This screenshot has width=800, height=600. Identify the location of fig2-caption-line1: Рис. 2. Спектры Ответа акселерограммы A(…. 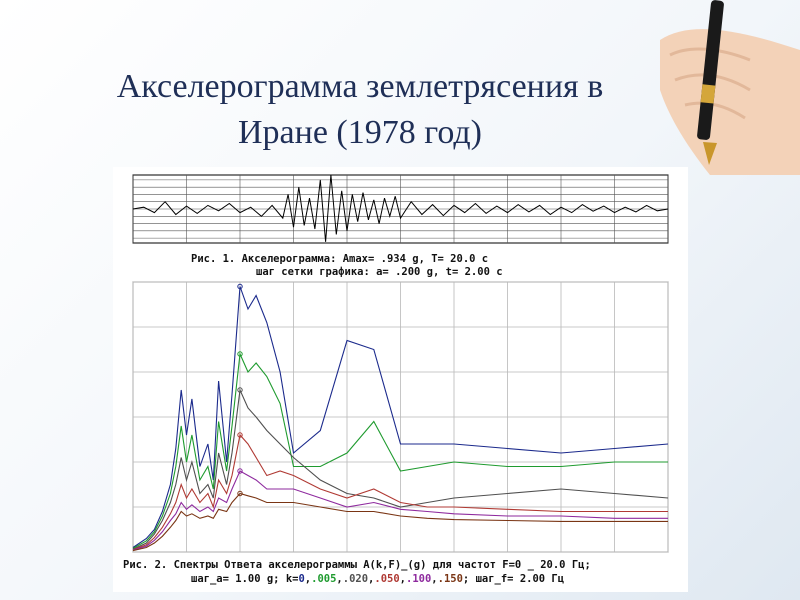
(357, 565).